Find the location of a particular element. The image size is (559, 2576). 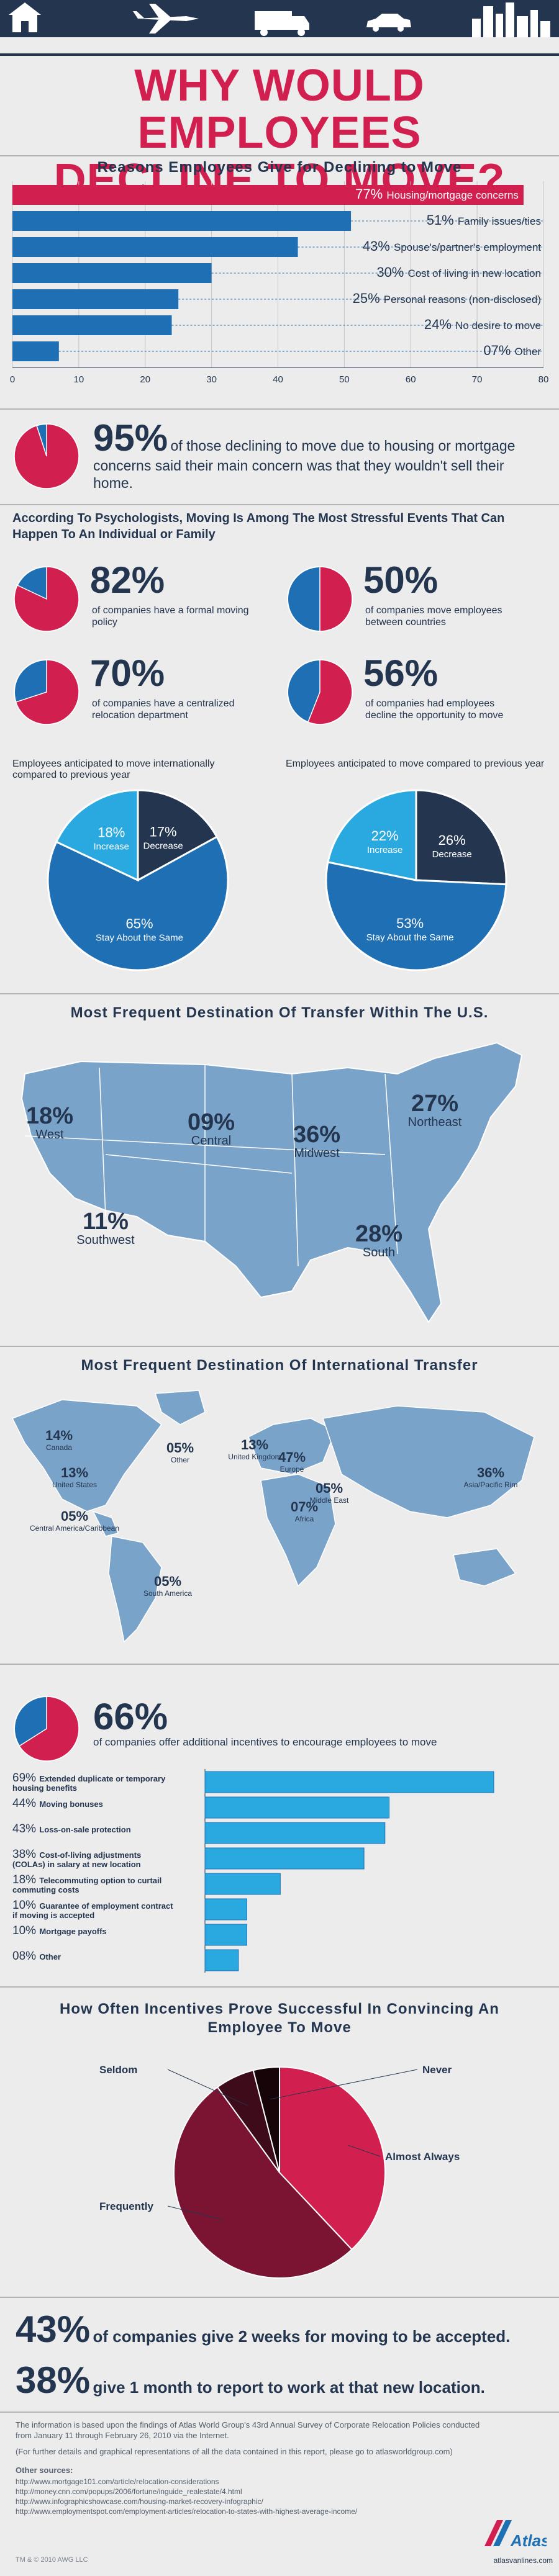

house-icon is located at coordinates (25, 17).